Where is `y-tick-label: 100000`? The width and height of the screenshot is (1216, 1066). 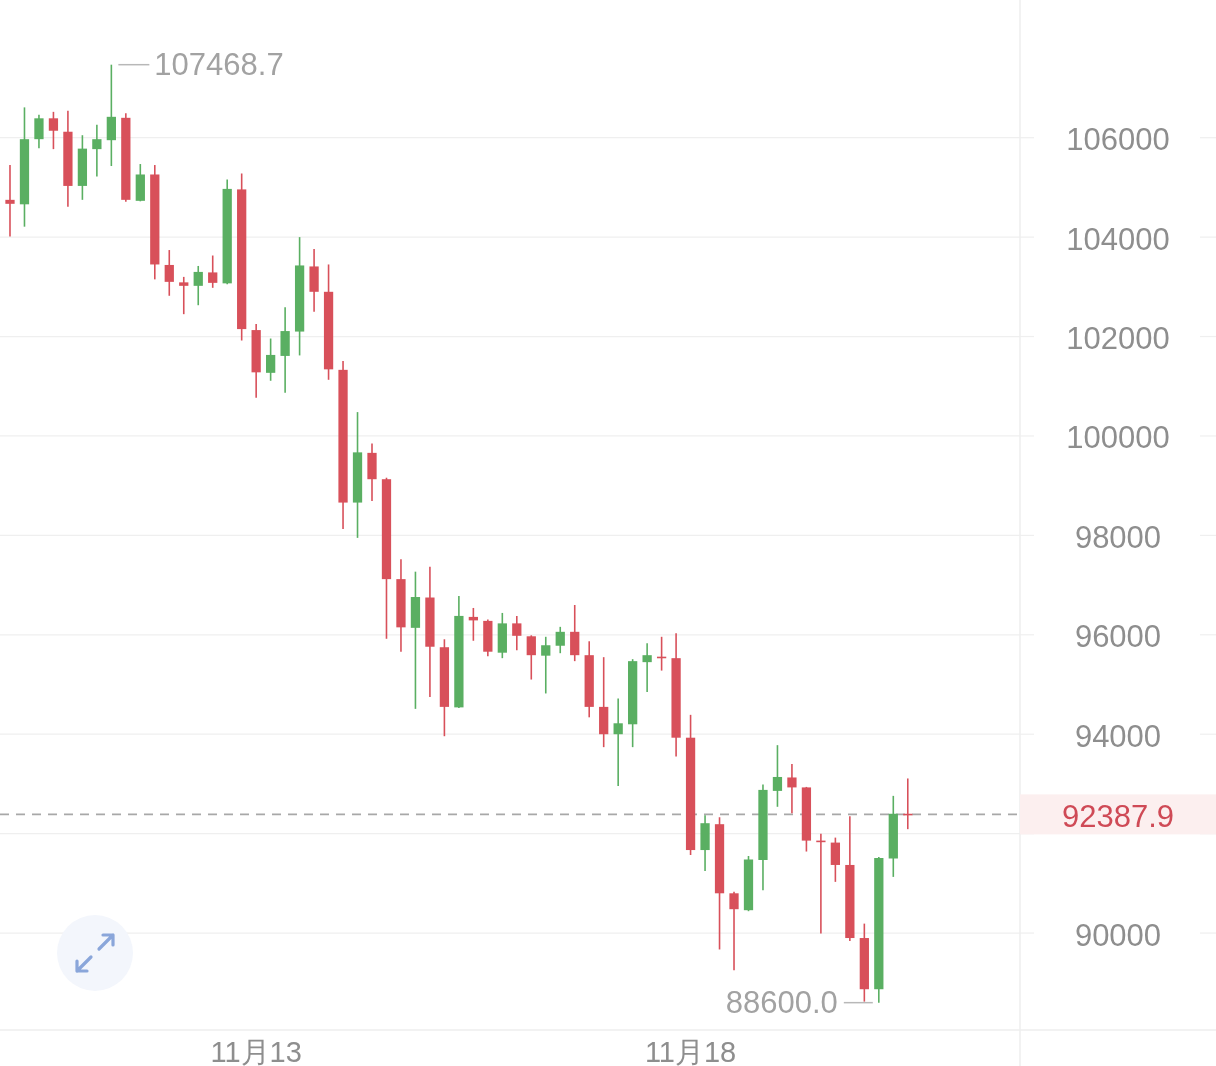
y-tick-label: 100000 is located at coordinates (1118, 438).